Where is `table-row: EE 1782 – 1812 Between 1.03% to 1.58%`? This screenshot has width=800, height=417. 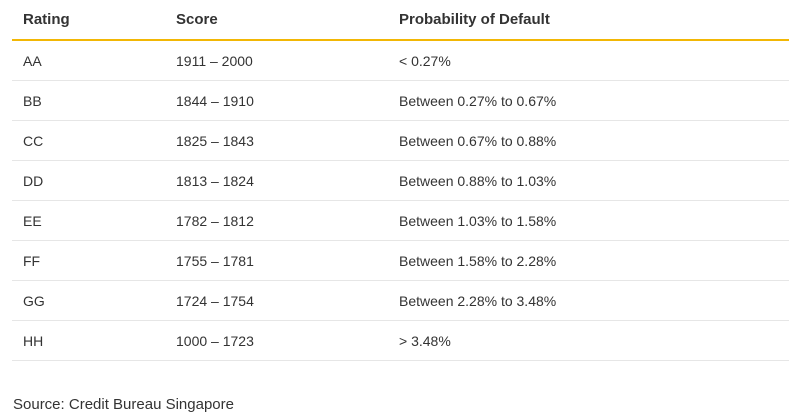 table-row: EE 1782 – 1812 Between 1.03% to 1.58% is located at coordinates (400, 220).